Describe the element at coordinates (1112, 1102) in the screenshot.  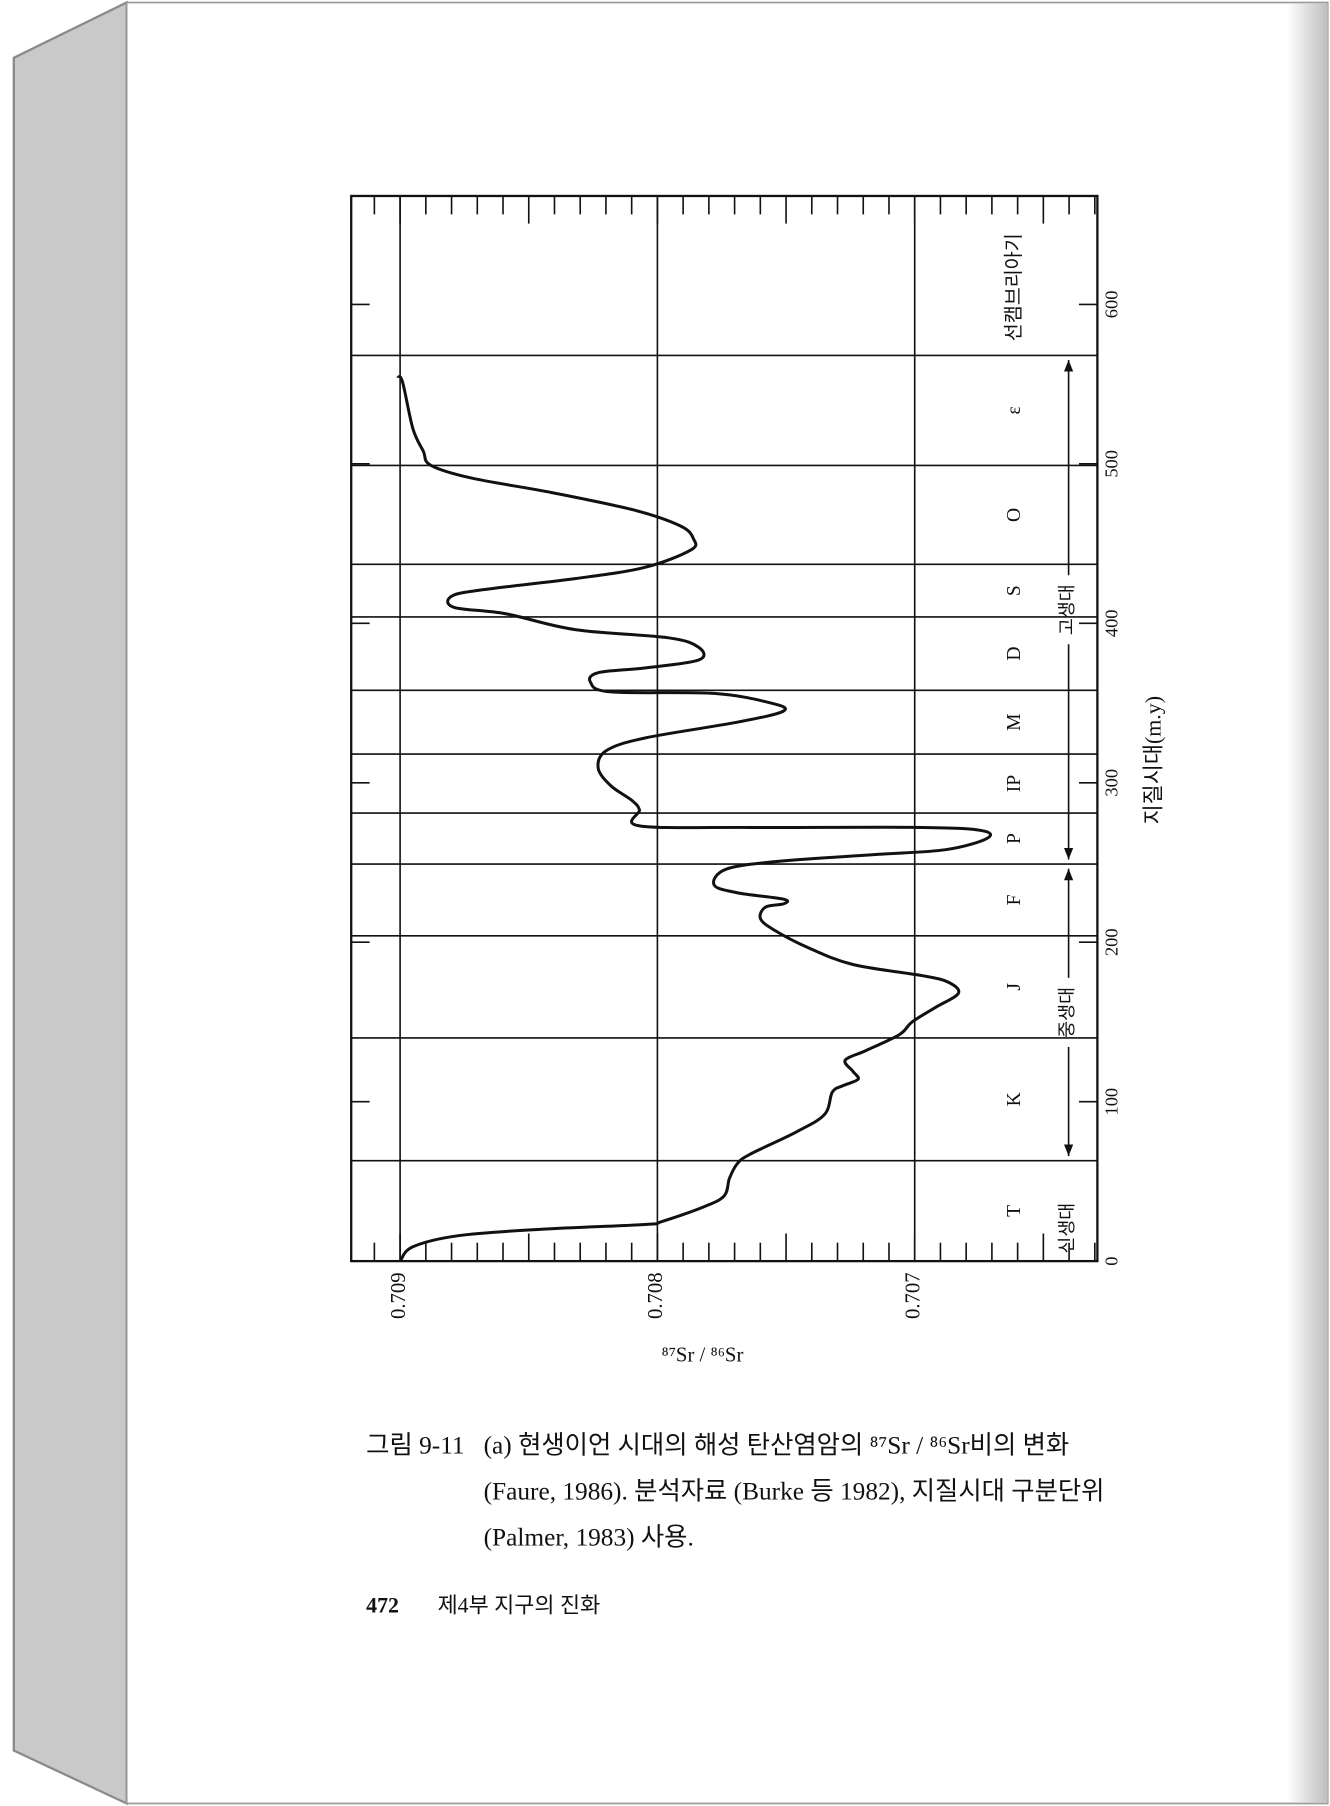
I see `x-tick-label: 100` at that location.